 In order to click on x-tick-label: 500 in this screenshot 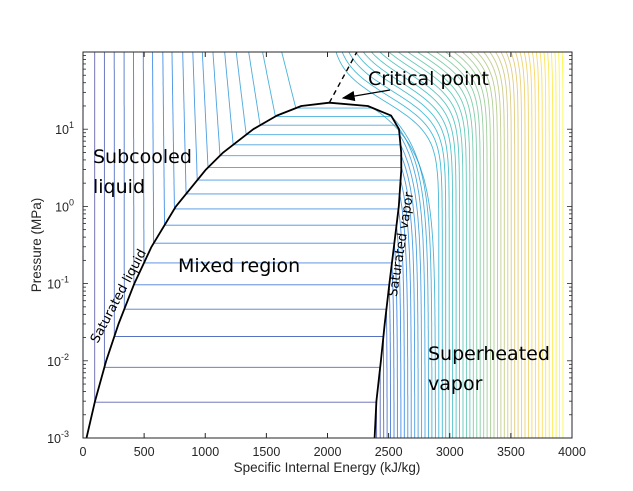, I will do `click(144, 452)`.